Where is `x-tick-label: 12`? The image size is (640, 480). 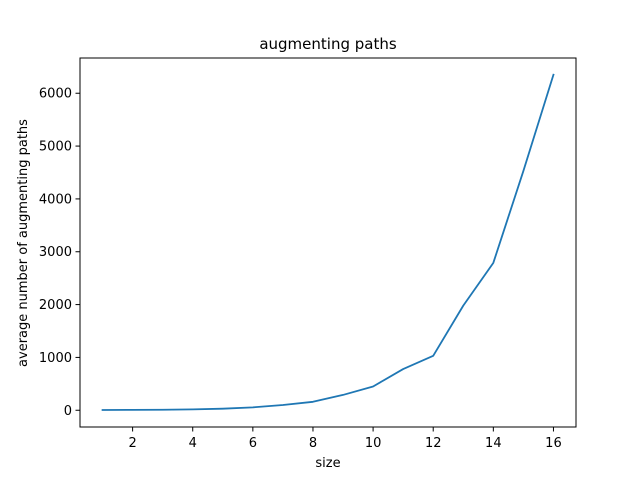 x-tick-label: 12 is located at coordinates (433, 443).